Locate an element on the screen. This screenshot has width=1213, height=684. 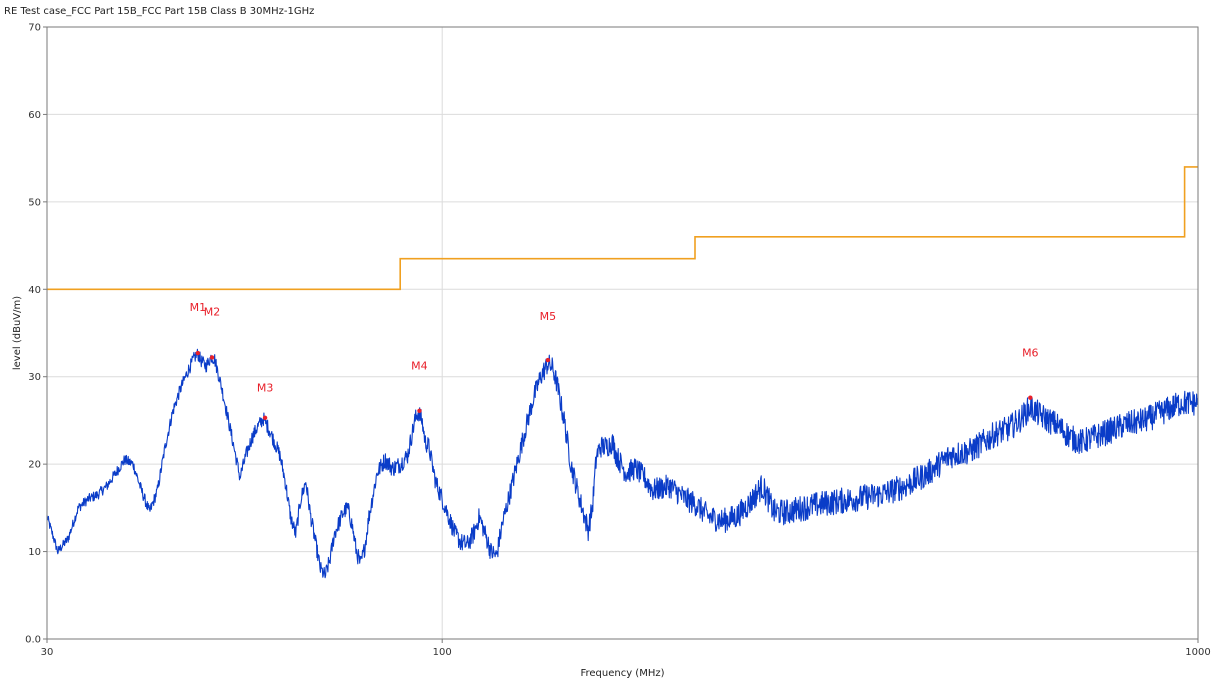
x-tick-label: 1000 is located at coordinates (1197, 652).